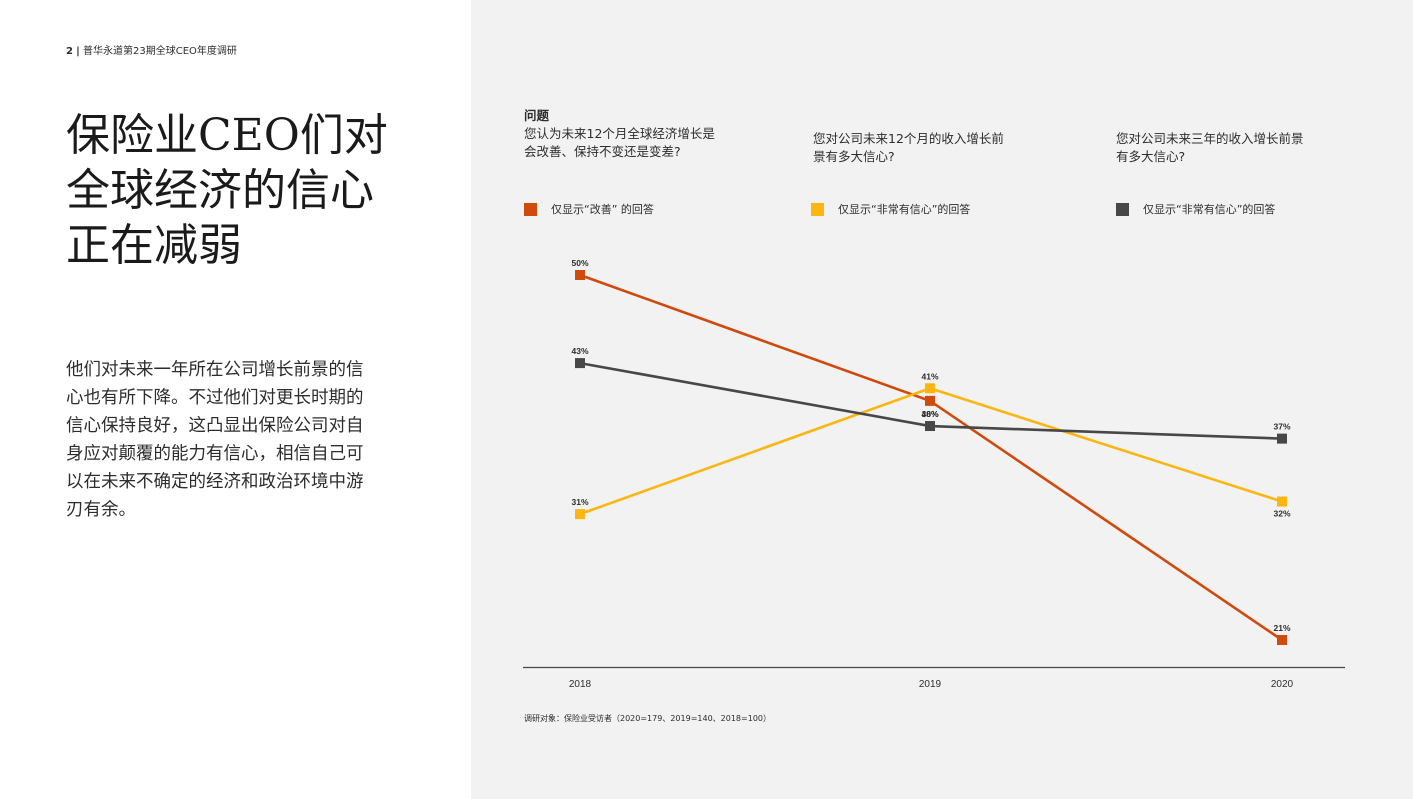 This screenshot has height=799, width=1413. I want to click on report-title: 普华永道第23期全球CEO年度调研, so click(160, 51).